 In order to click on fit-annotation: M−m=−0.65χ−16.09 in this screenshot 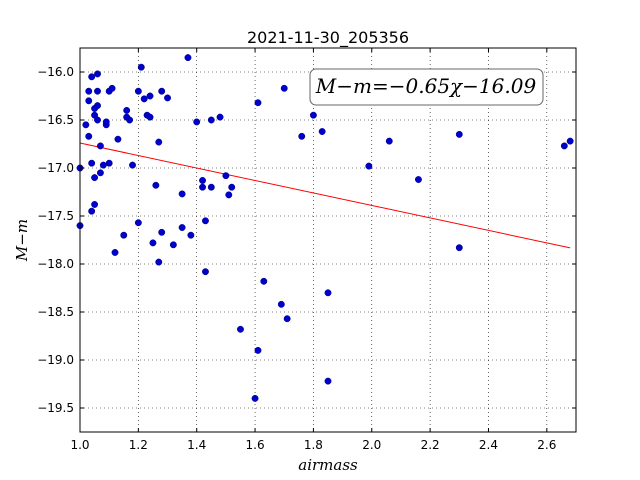, I will do `click(426, 87)`.